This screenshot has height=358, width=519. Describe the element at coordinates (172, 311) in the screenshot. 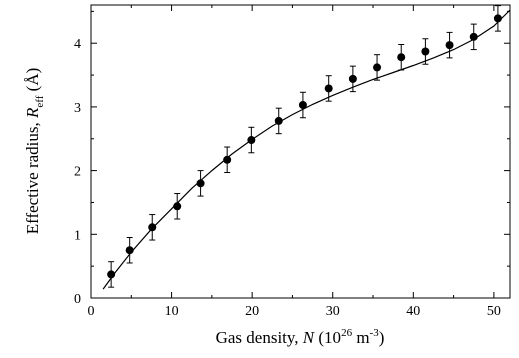

I see `x-tick-label: 10` at that location.